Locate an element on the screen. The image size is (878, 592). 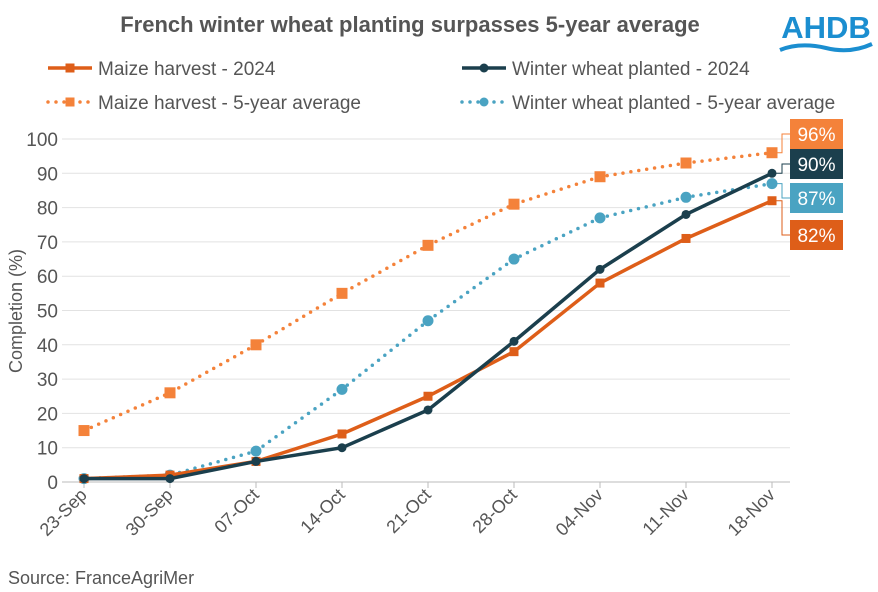
x-tick-label: 11-Nov is located at coordinates (666, 512).